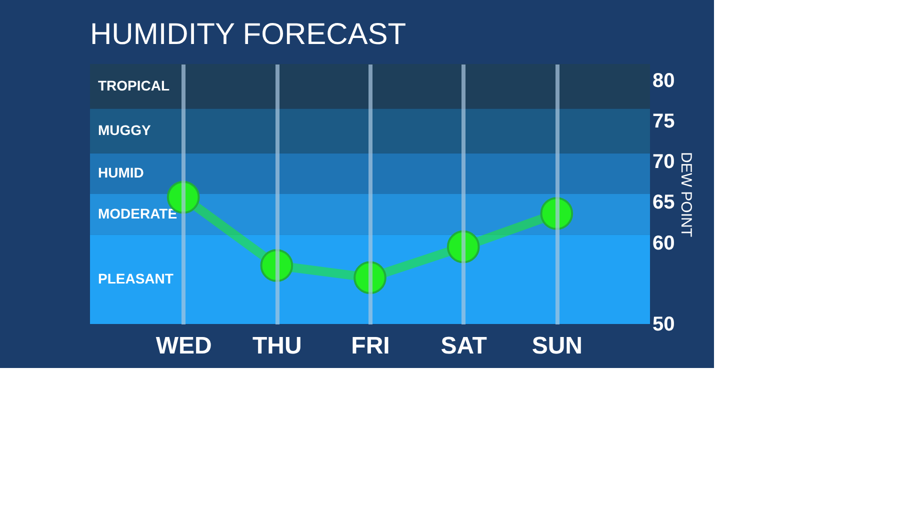 This screenshot has height=506, width=900. What do you see at coordinates (277, 346) in the screenshot?
I see `x-tick-label: THU` at bounding box center [277, 346].